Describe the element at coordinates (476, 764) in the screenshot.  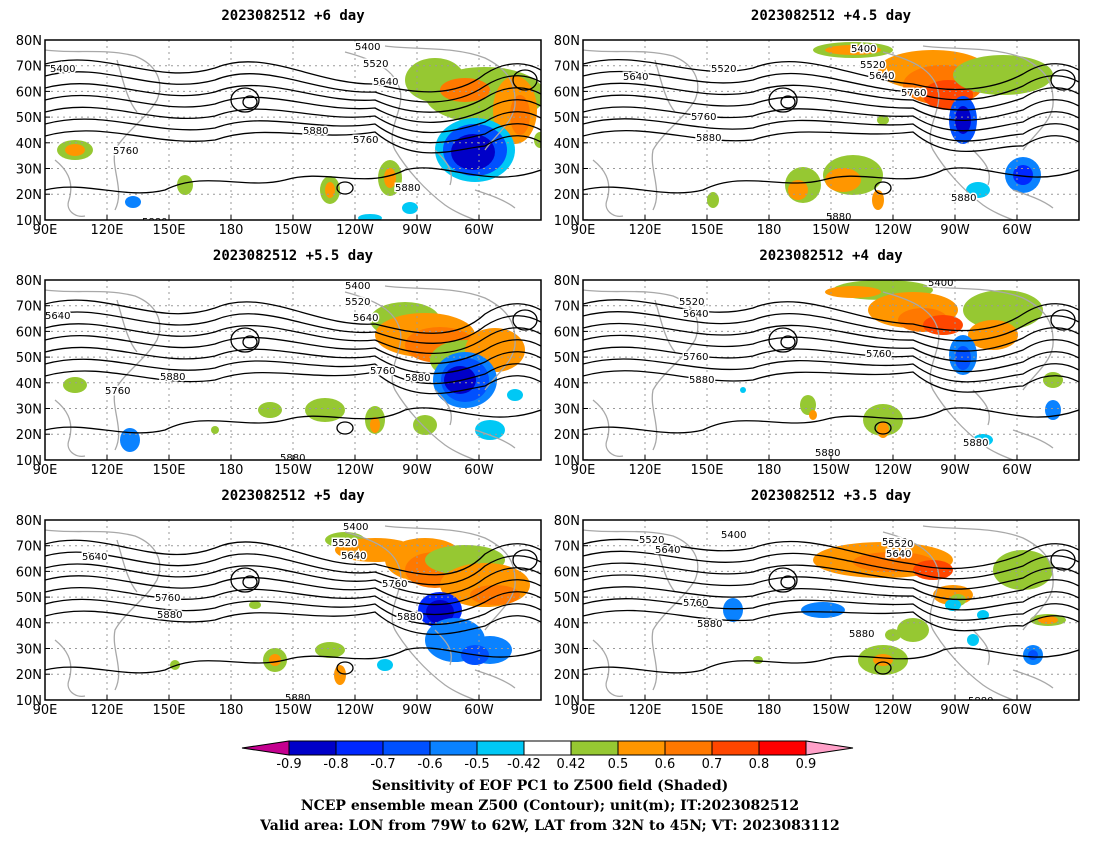
I see `colorbar-label: -0.5` at that location.